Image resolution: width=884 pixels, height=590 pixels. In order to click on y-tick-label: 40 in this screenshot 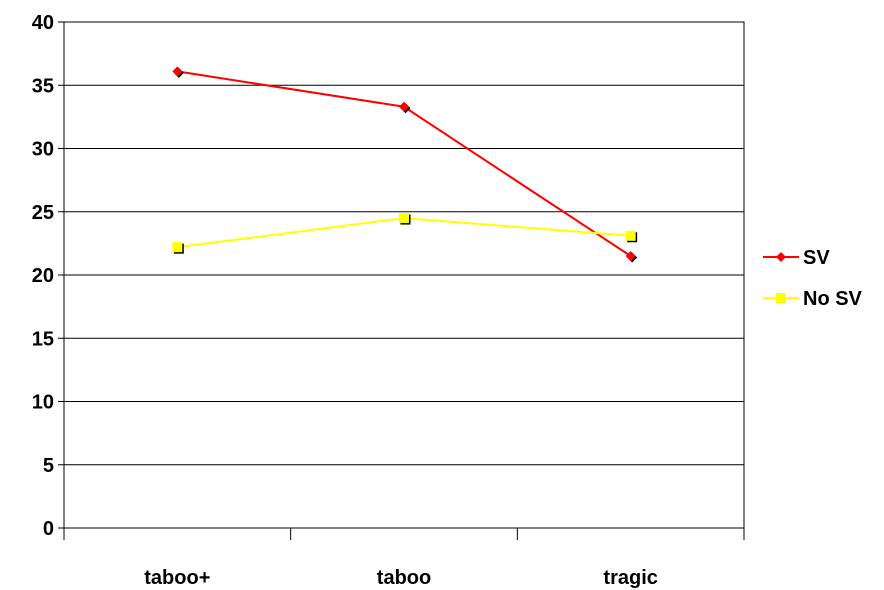, I will do `click(43, 23)`.